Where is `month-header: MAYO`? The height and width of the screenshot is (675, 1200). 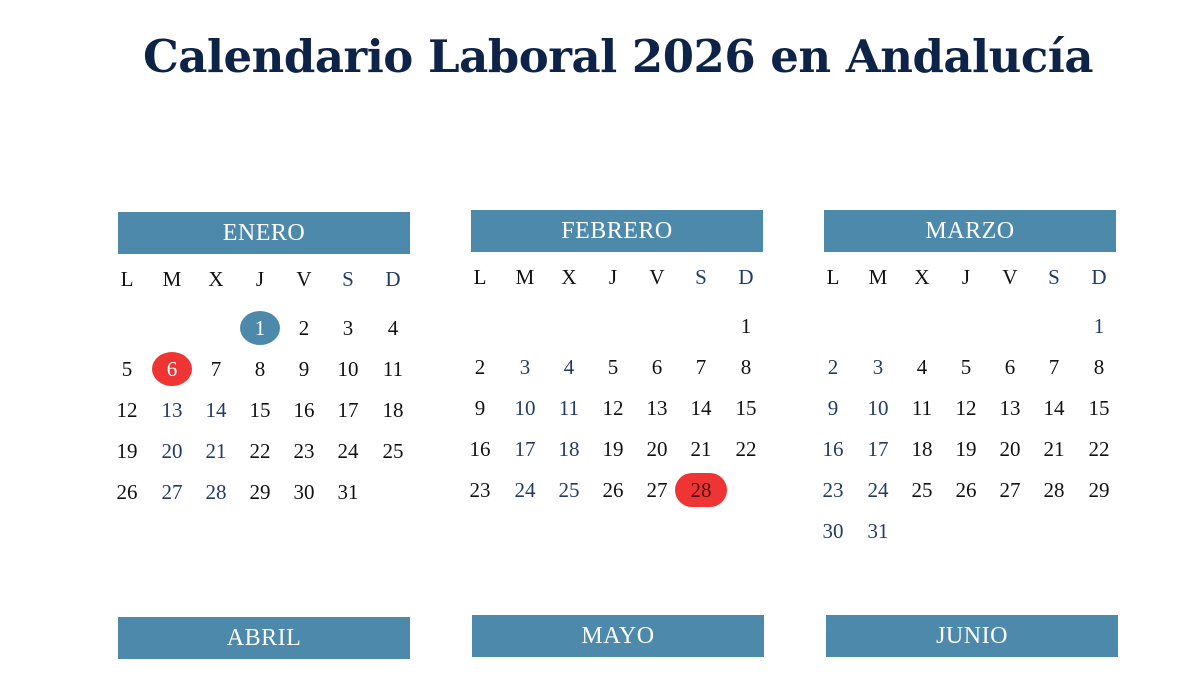 month-header: MAYO is located at coordinates (618, 636).